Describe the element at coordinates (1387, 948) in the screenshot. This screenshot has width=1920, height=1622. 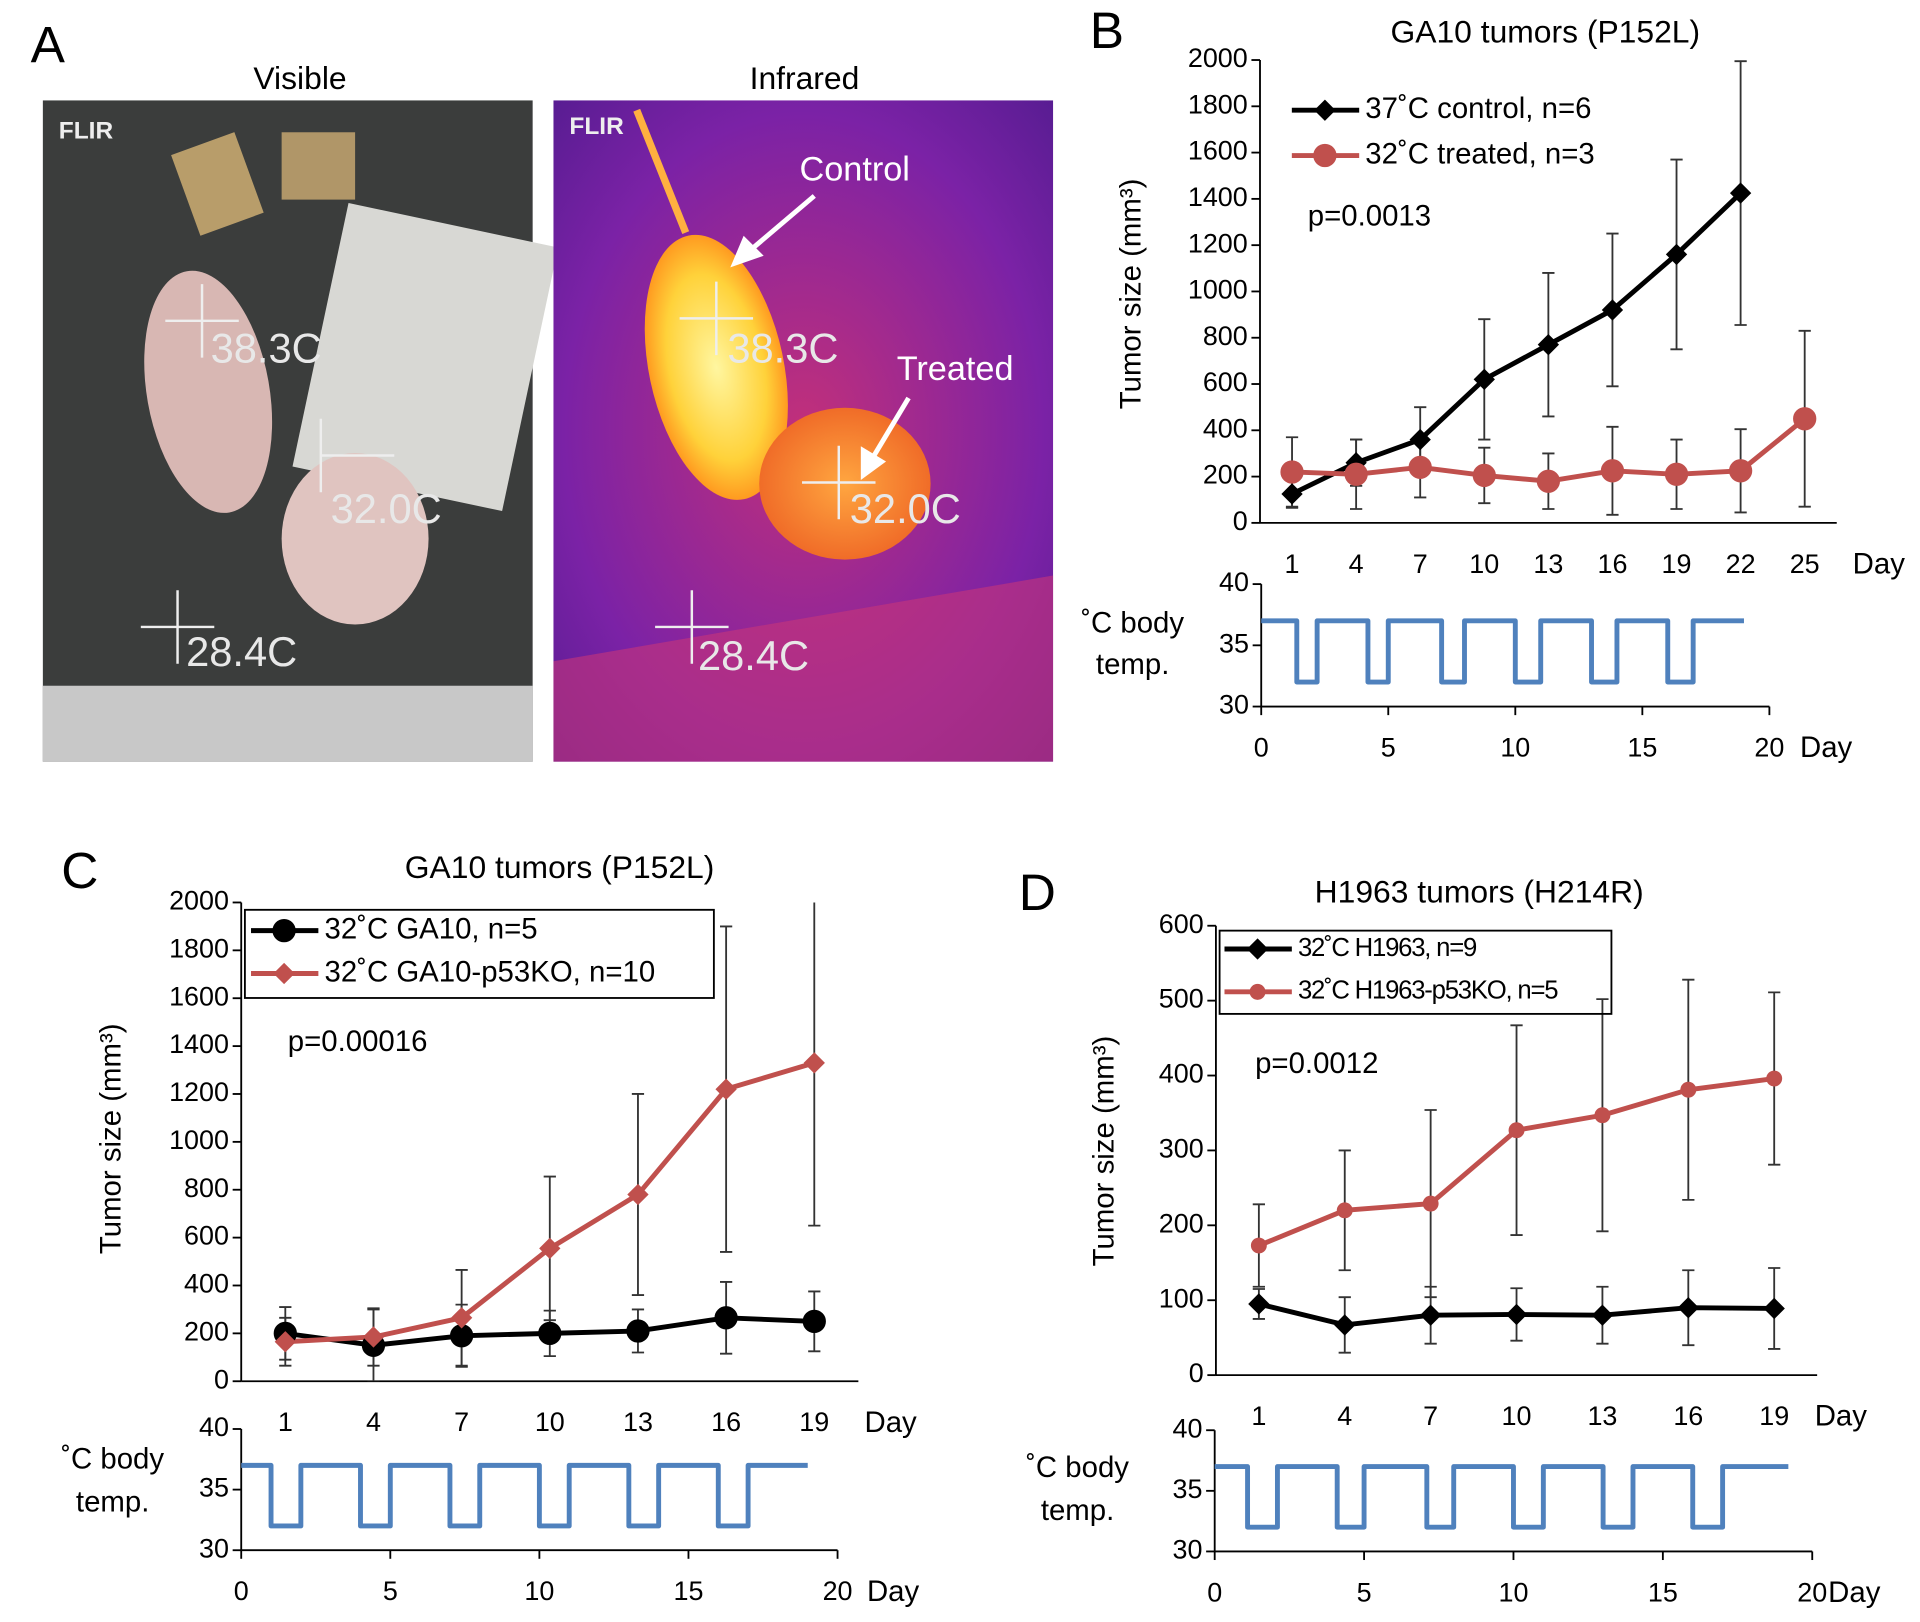
I see `legend-label: 32˚C H1963, n=9` at that location.